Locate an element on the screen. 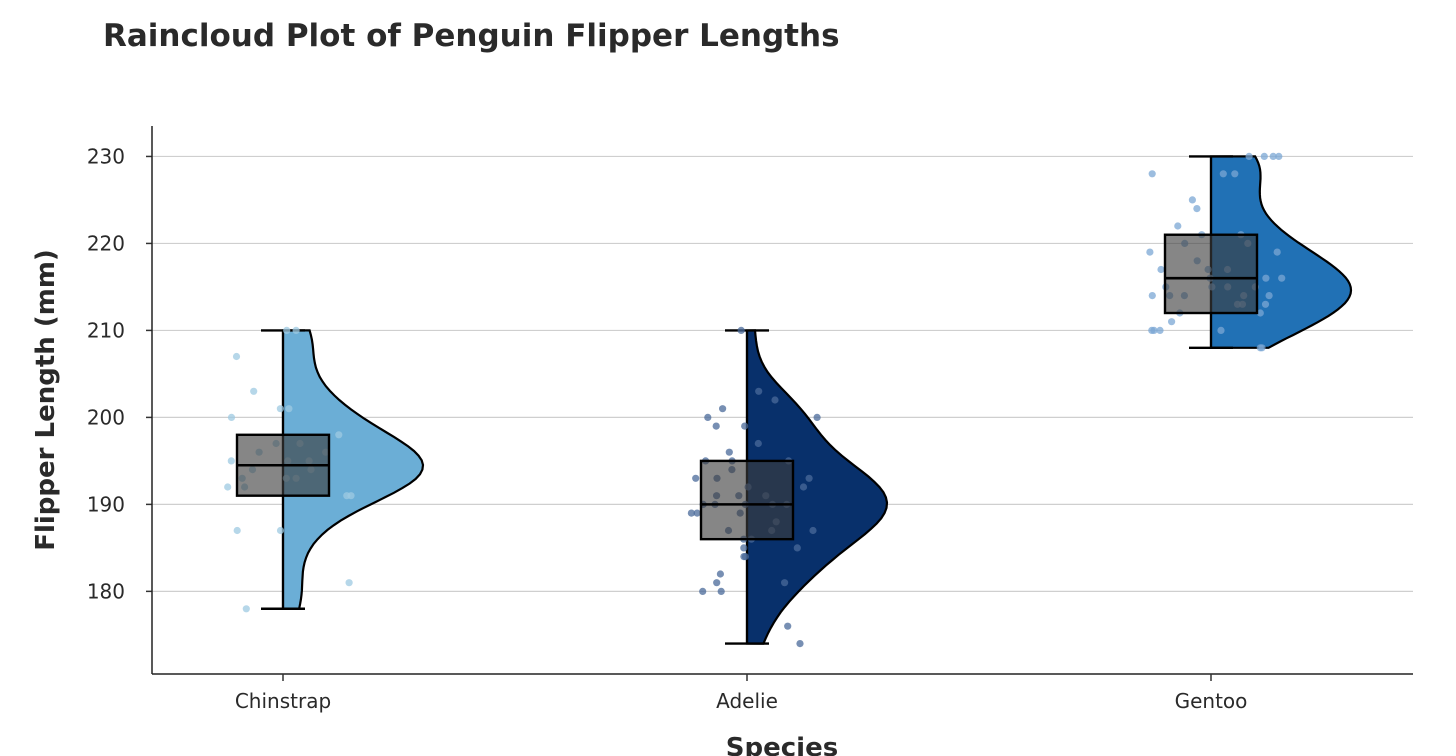  y-tick-label: 200 is located at coordinates (106, 417).